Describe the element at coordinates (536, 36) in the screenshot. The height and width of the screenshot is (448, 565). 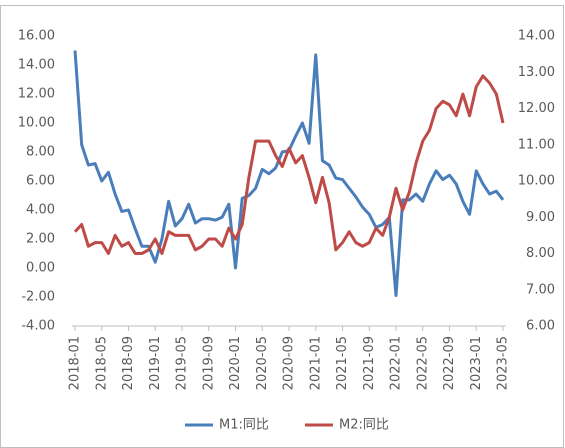
I see `y2-tick-label: 14.00` at that location.